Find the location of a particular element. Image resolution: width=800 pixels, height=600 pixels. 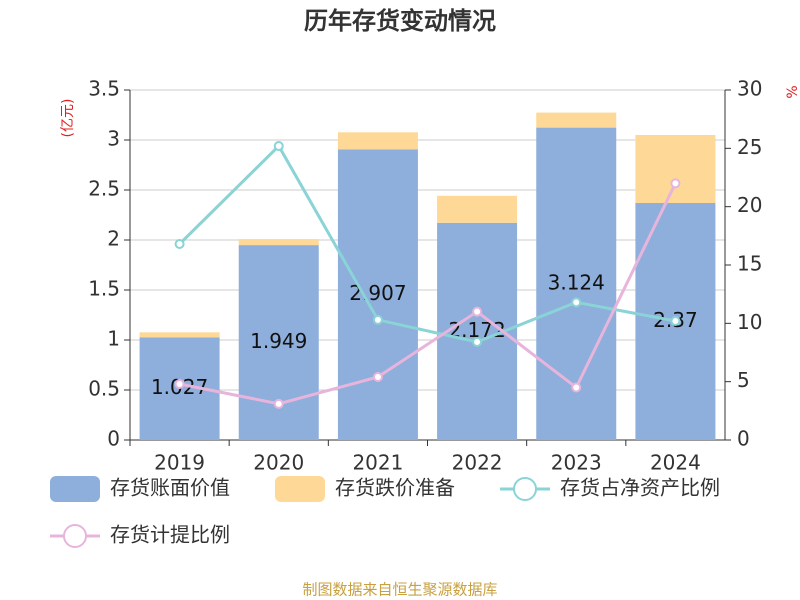

y2-tick-label: 20 is located at coordinates (749, 205).